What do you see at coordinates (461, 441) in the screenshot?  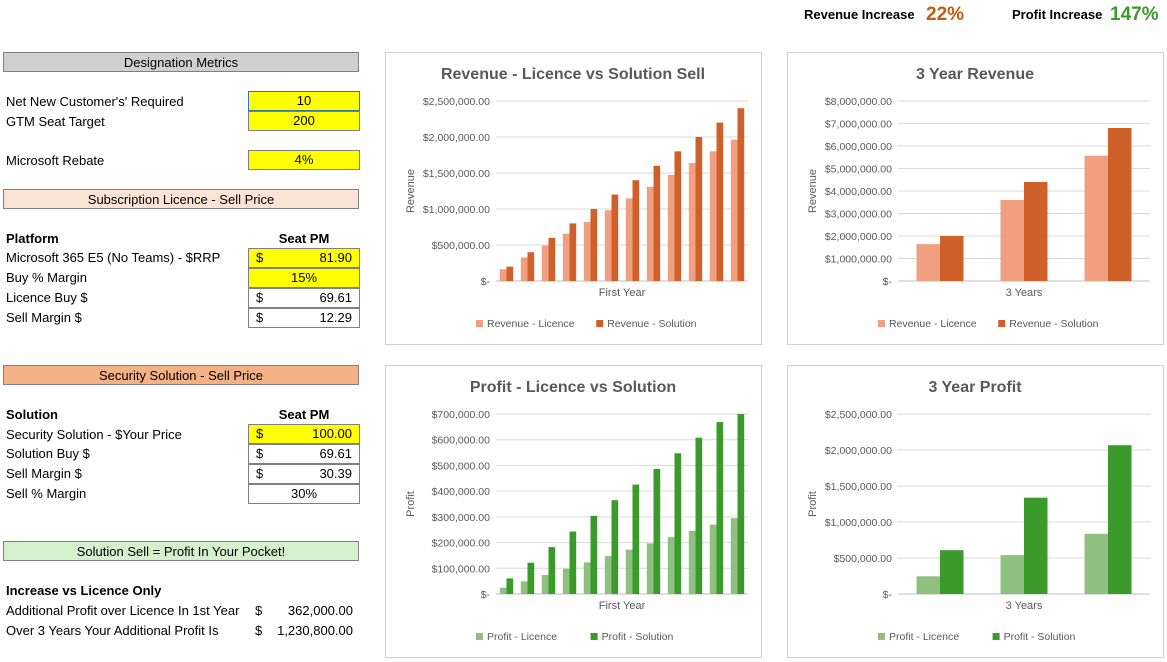 I see `y-tick-label: $600,000.00` at bounding box center [461, 441].